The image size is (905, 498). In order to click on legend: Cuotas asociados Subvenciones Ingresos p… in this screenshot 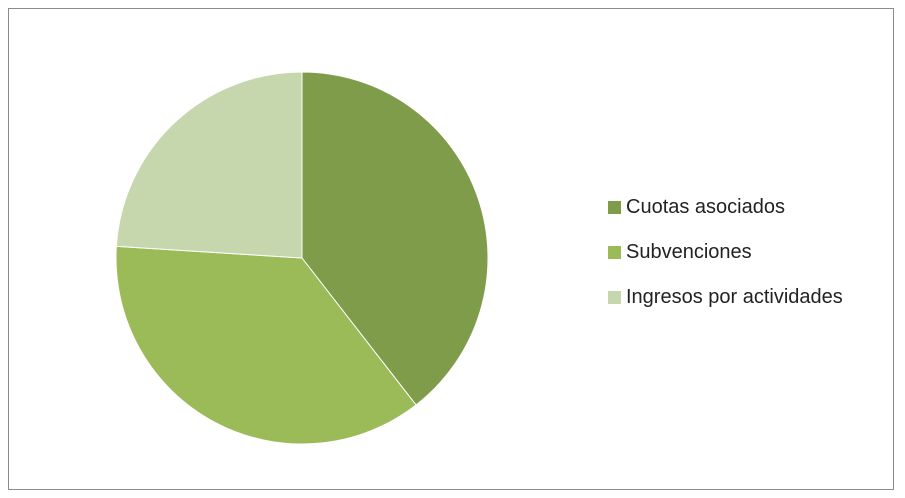, I will do `click(725, 263)`.